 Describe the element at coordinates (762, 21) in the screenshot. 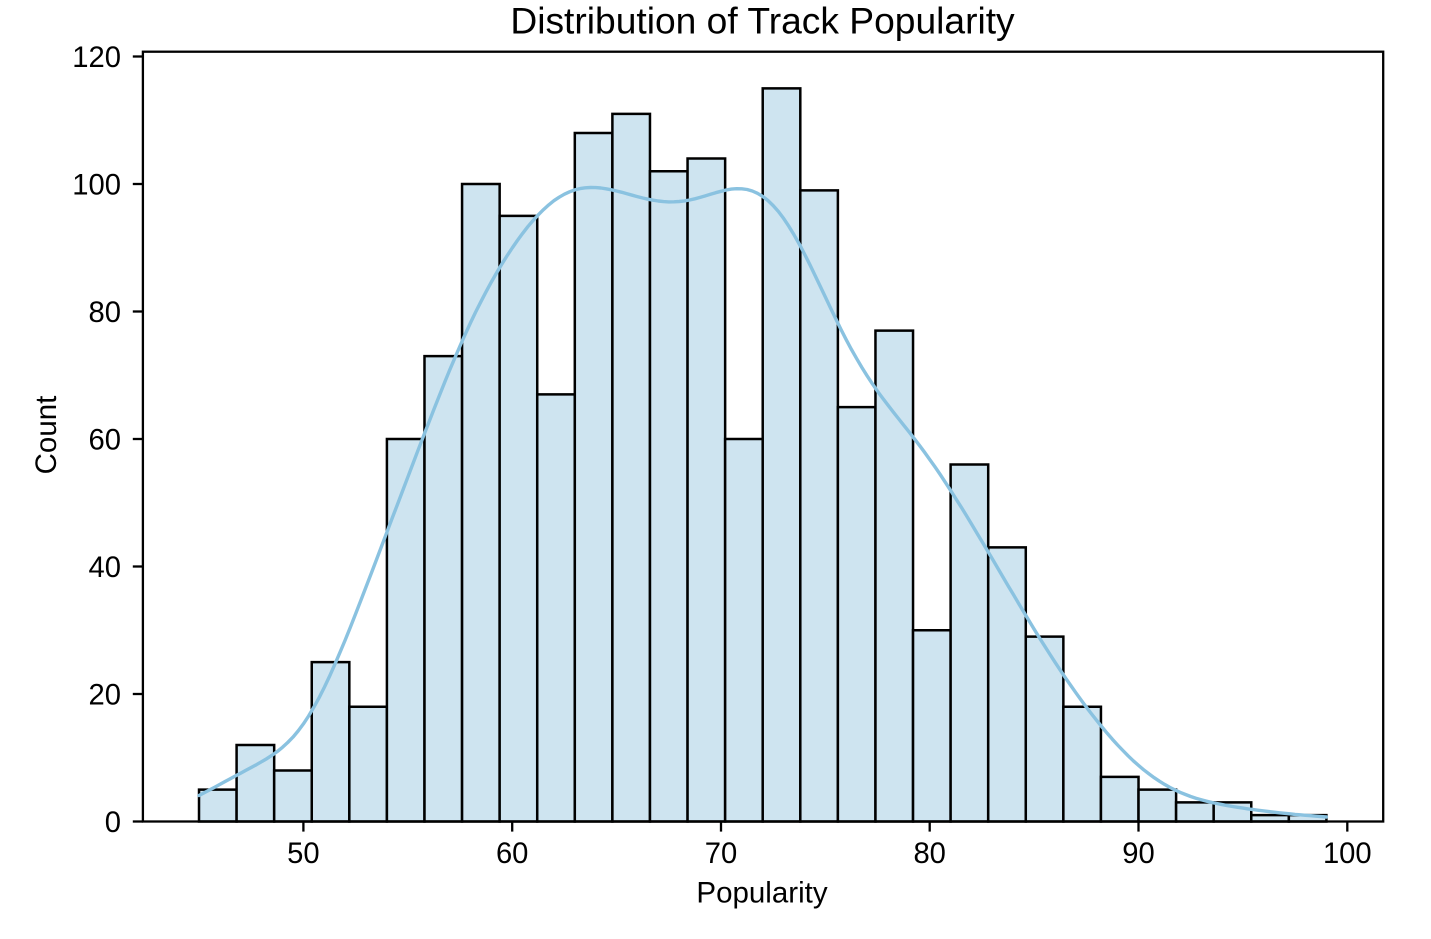

I see `svg-text:Distribution of Track Populari: Distribution of Track Popularity` at that location.